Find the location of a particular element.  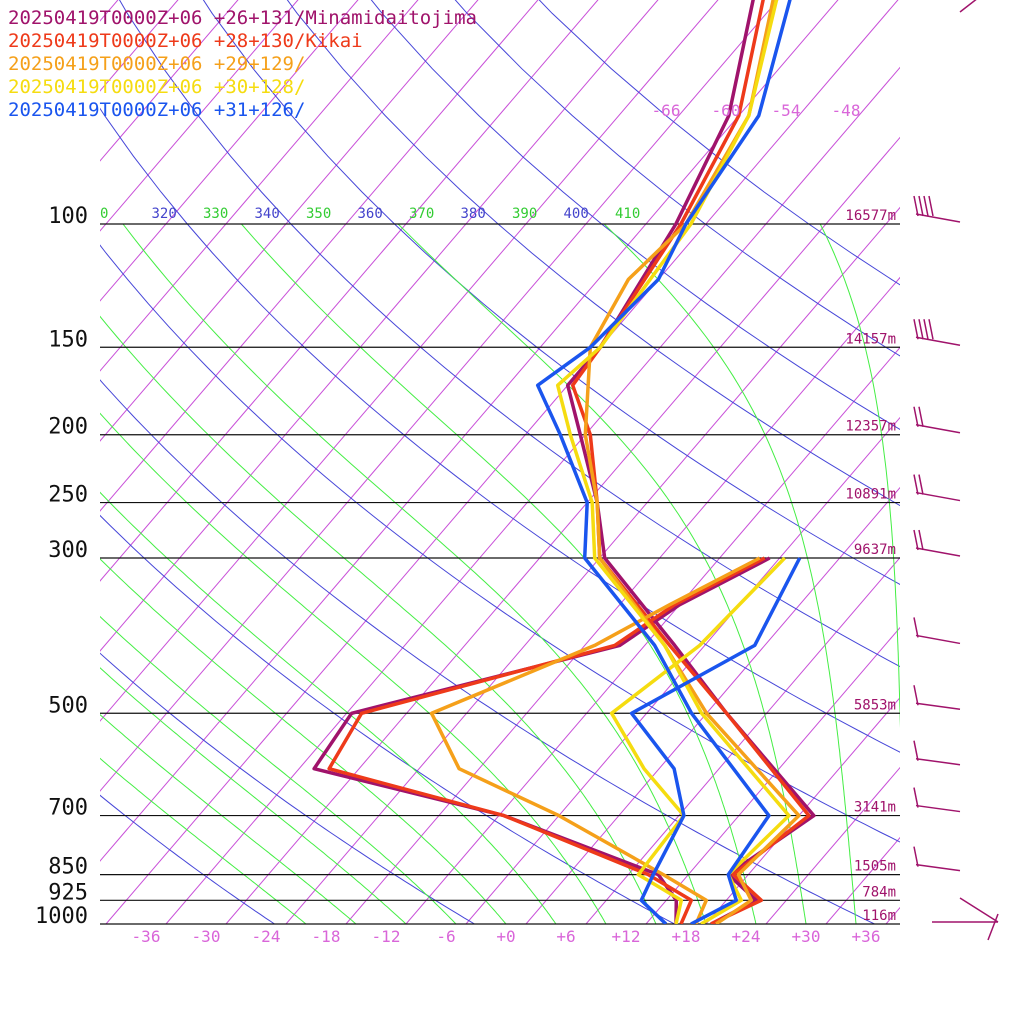

height-label: 1505m is located at coordinates (875, 867).